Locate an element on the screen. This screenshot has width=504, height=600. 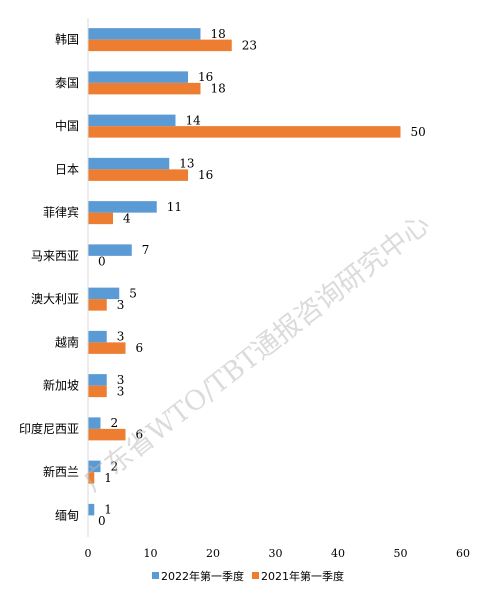
category-label: 印度尼西亚 is located at coordinates (49, 428).